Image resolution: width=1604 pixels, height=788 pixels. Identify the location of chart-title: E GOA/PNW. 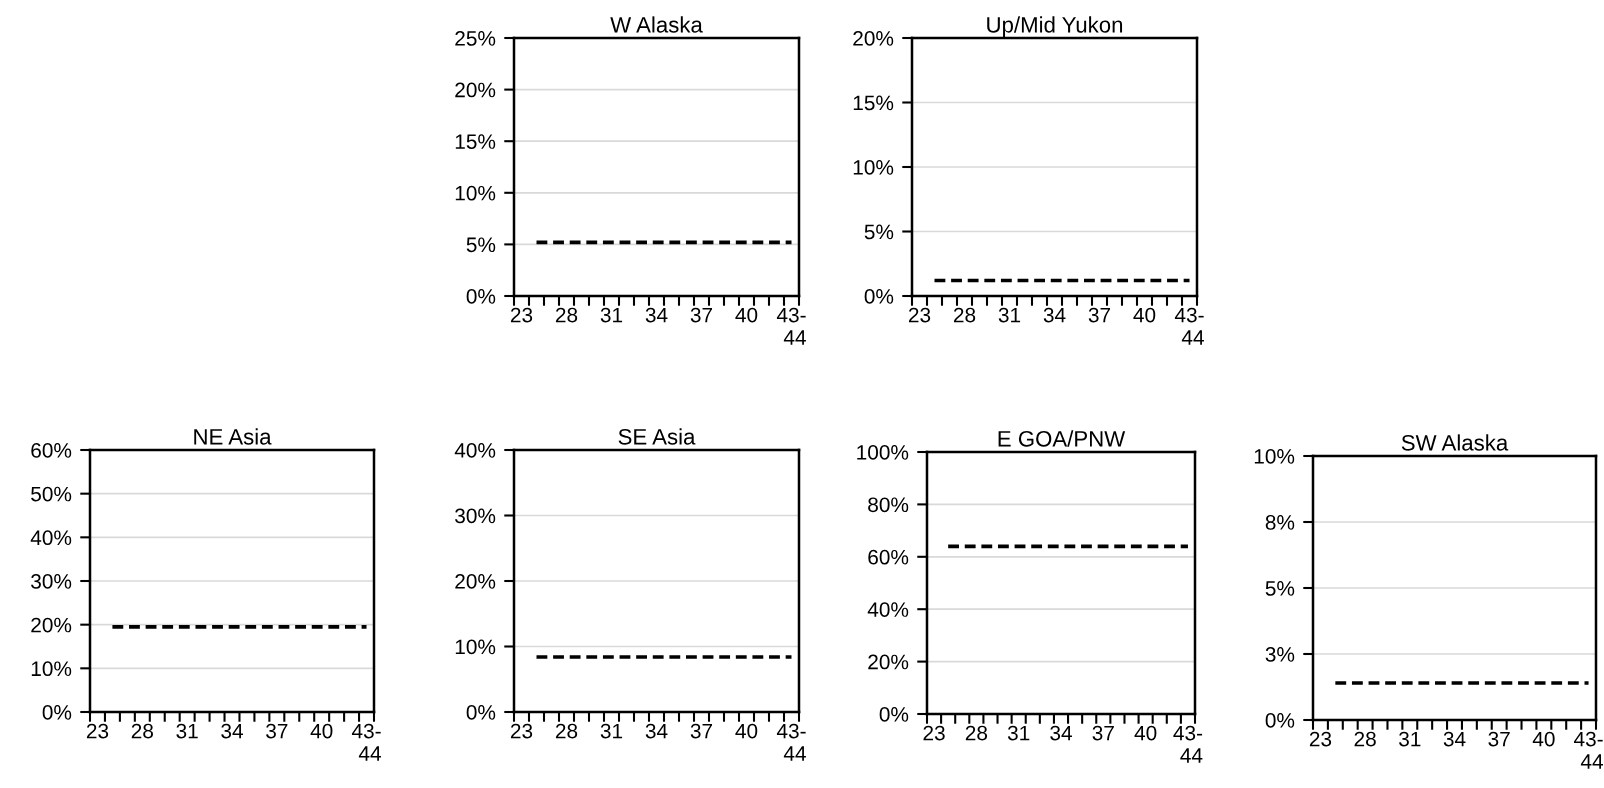
(1062, 438).